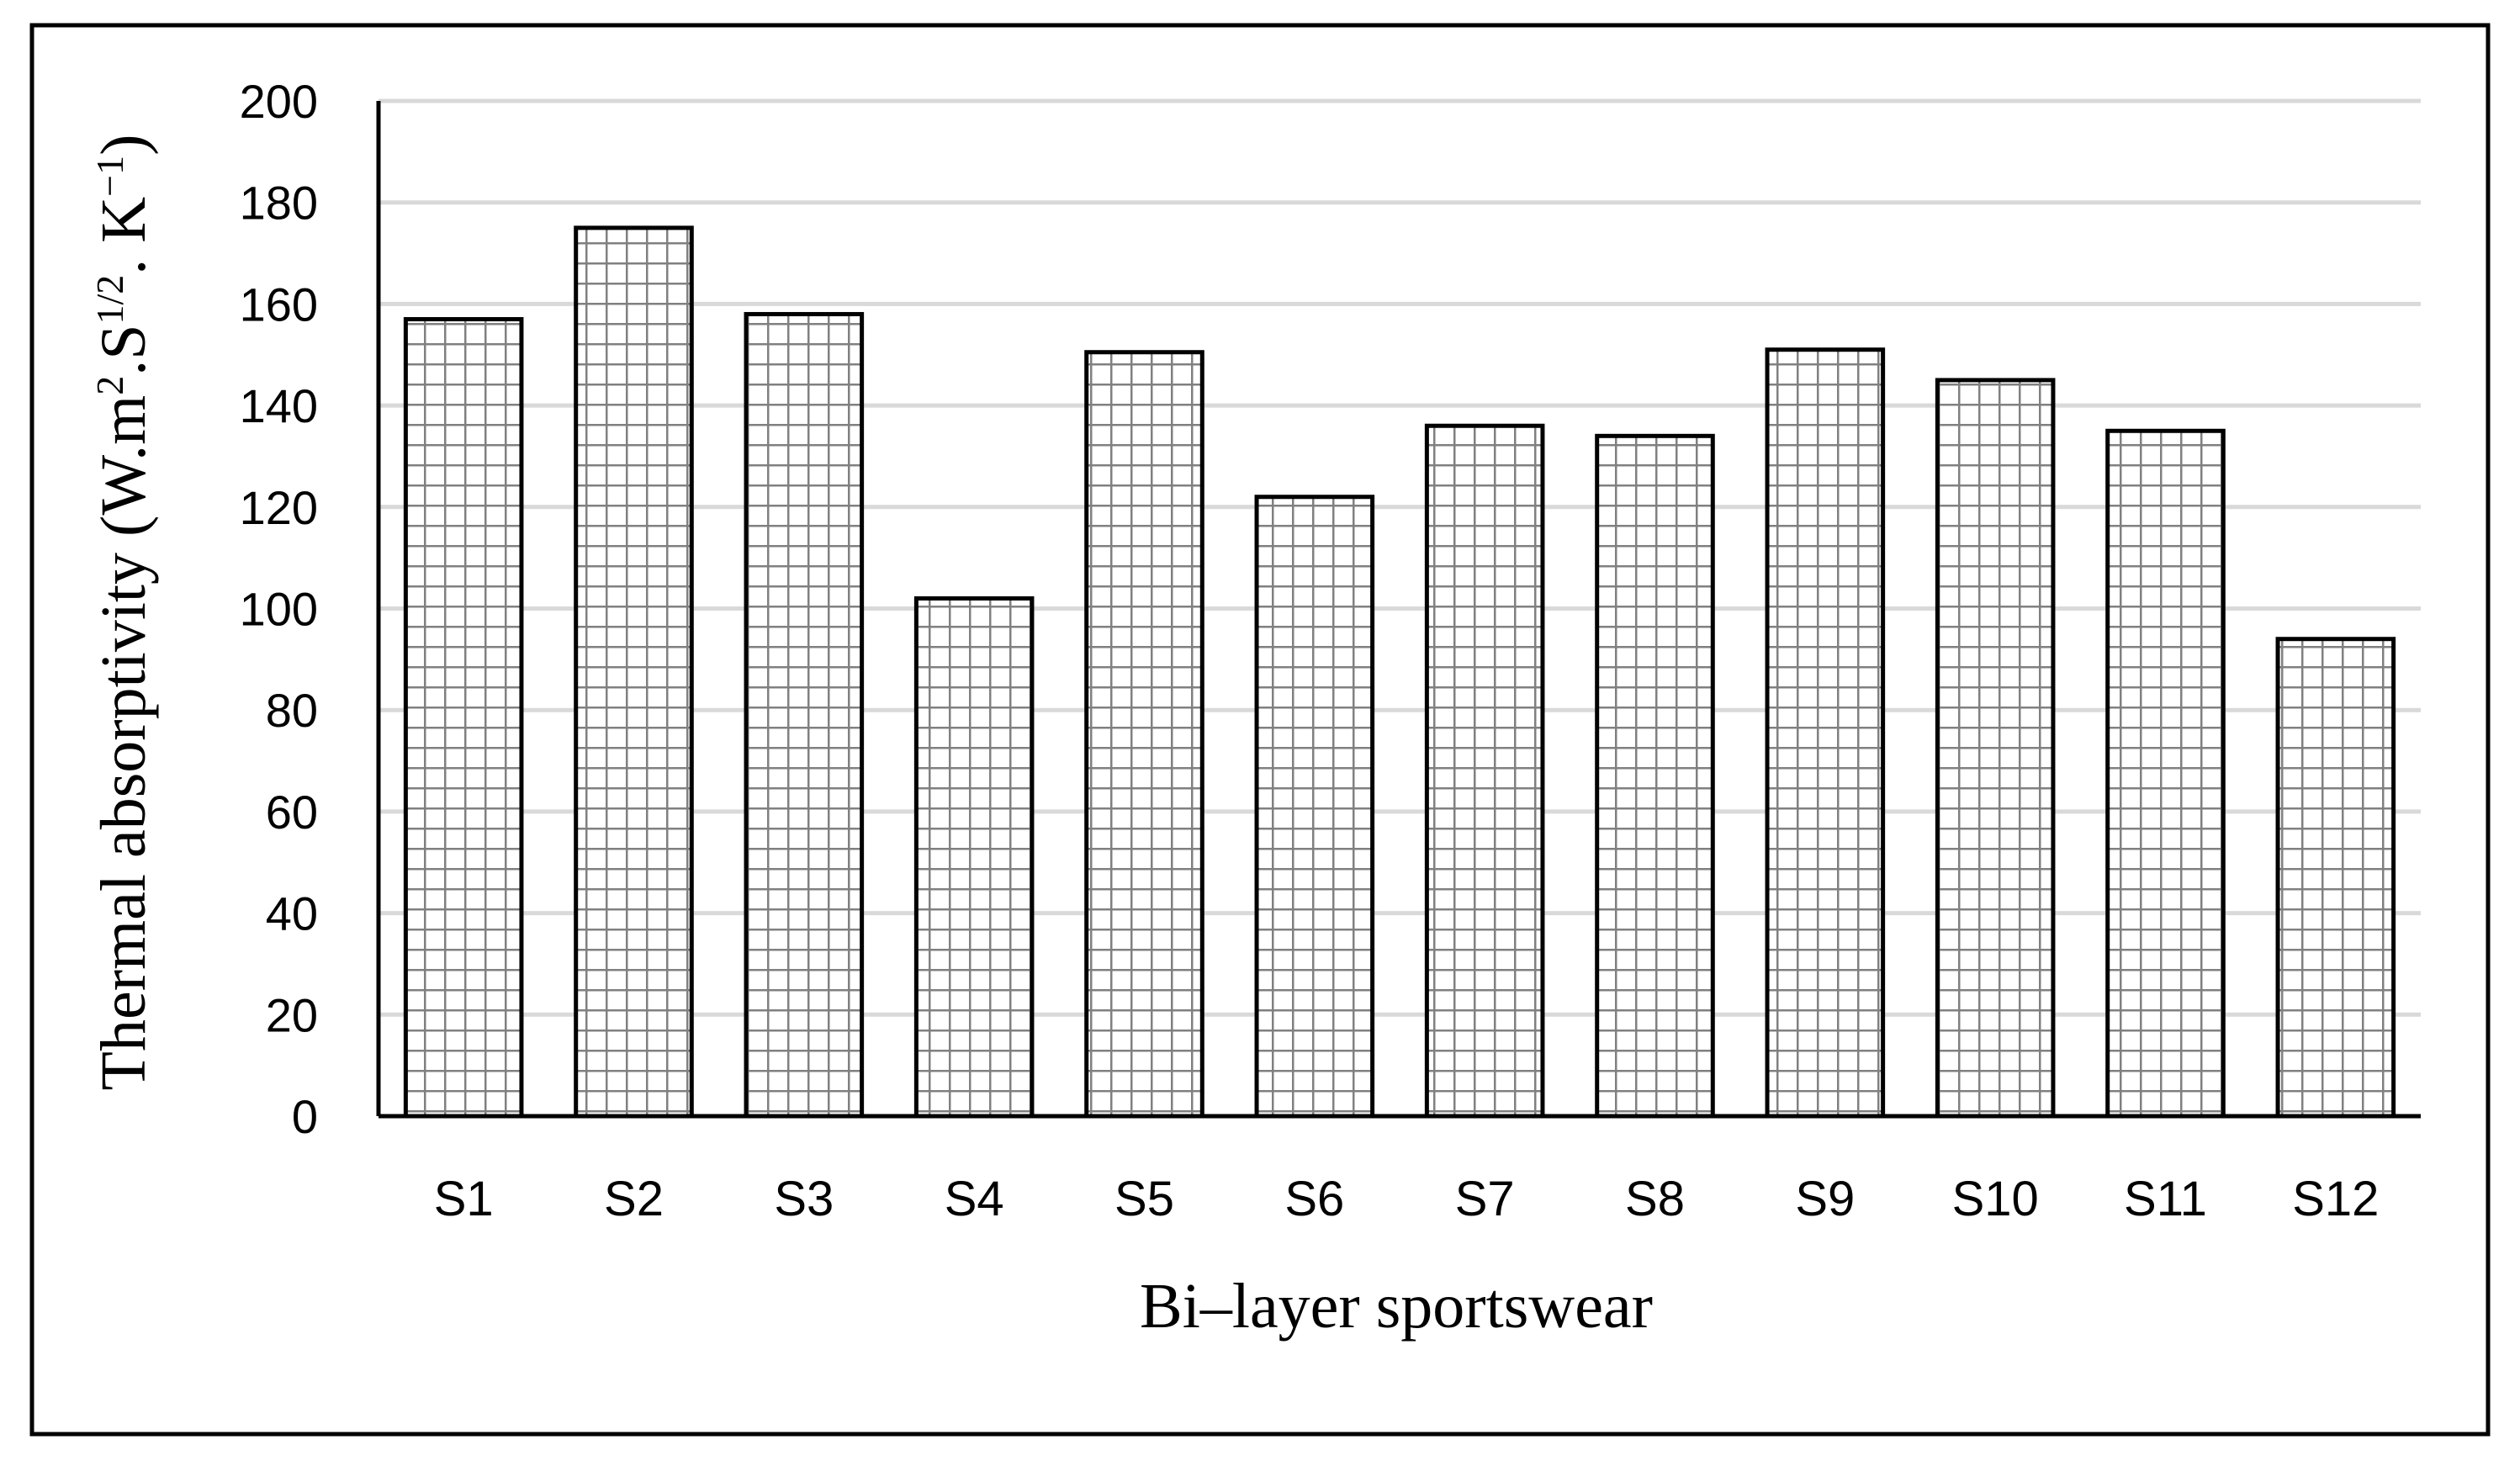  I want to click on y-axis-title-exp3: −1, so click(109, 176).